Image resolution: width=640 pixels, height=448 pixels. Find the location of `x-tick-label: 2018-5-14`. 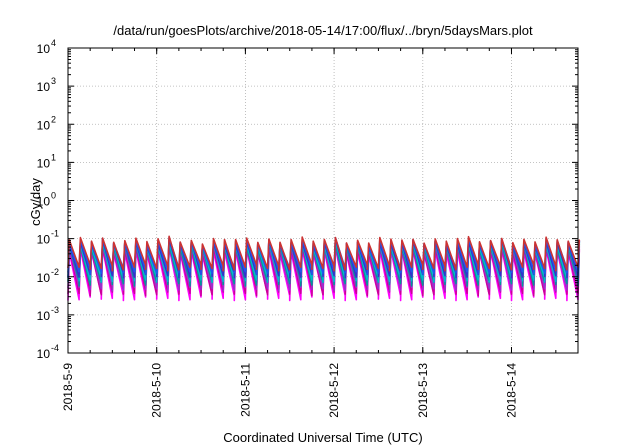

x-tick-label: 2018-5-14 is located at coordinates (511, 390).